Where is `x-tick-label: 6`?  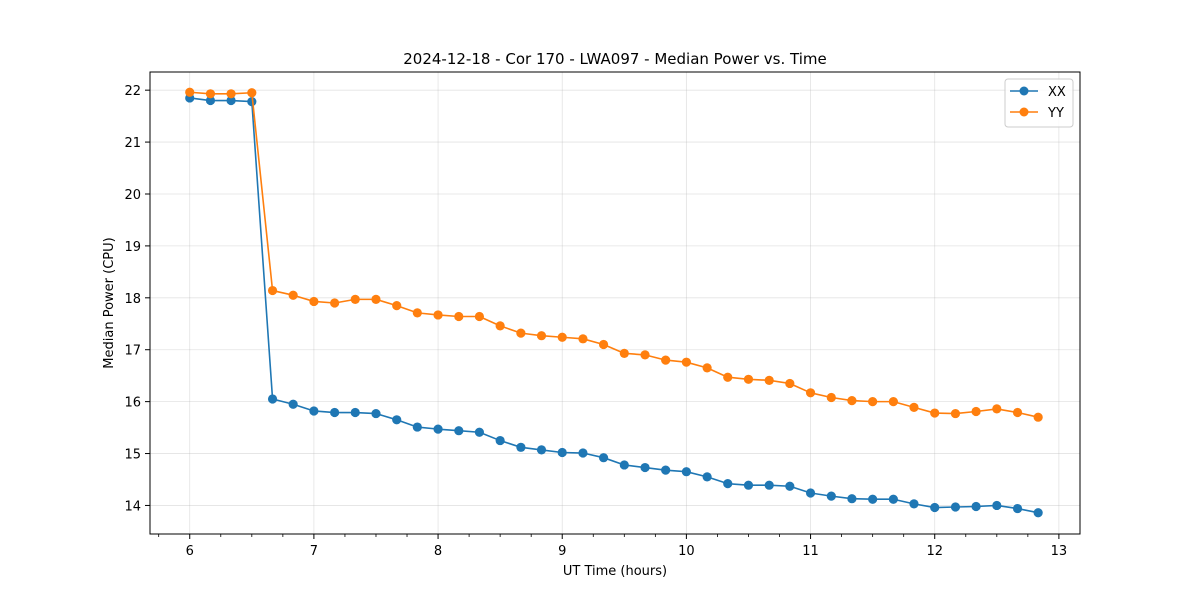
x-tick-label: 6 is located at coordinates (190, 551).